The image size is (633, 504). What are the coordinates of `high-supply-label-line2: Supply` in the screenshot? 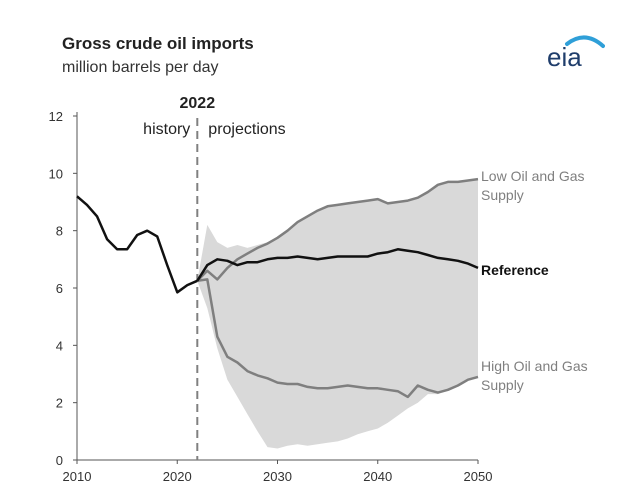 It's located at (502, 385).